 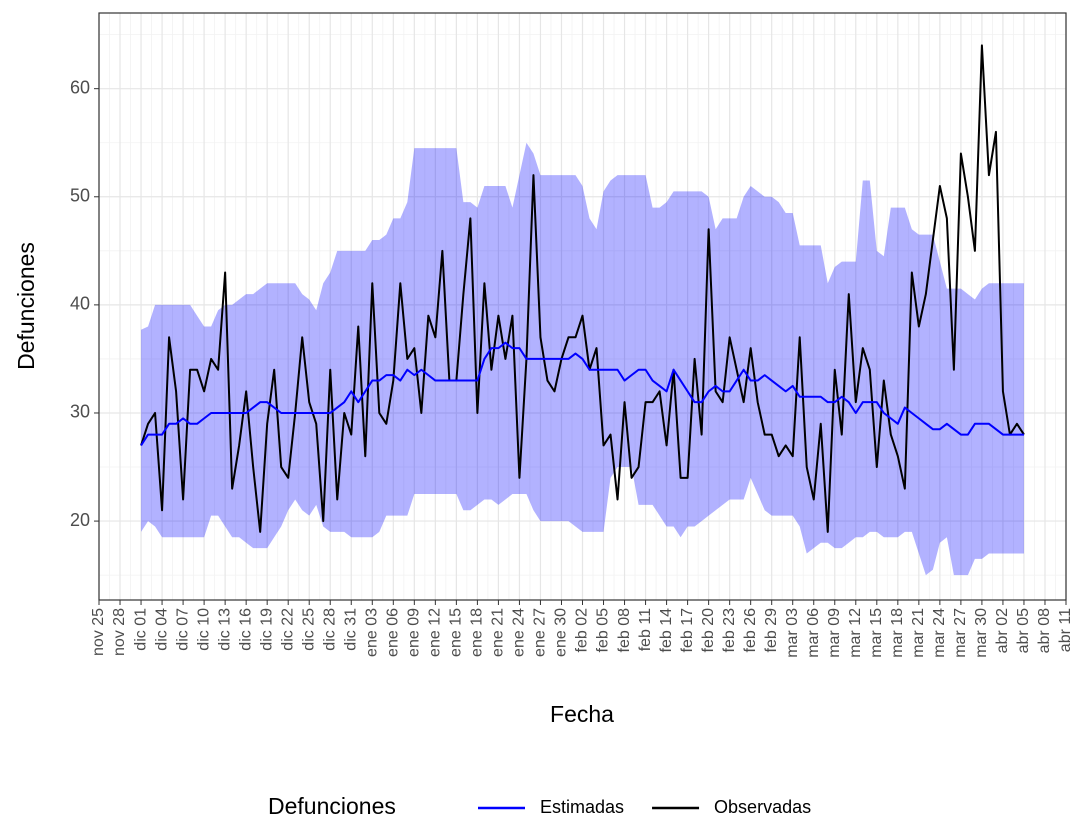 I want to click on legend-label: Estimadas, so click(x=582, y=807).